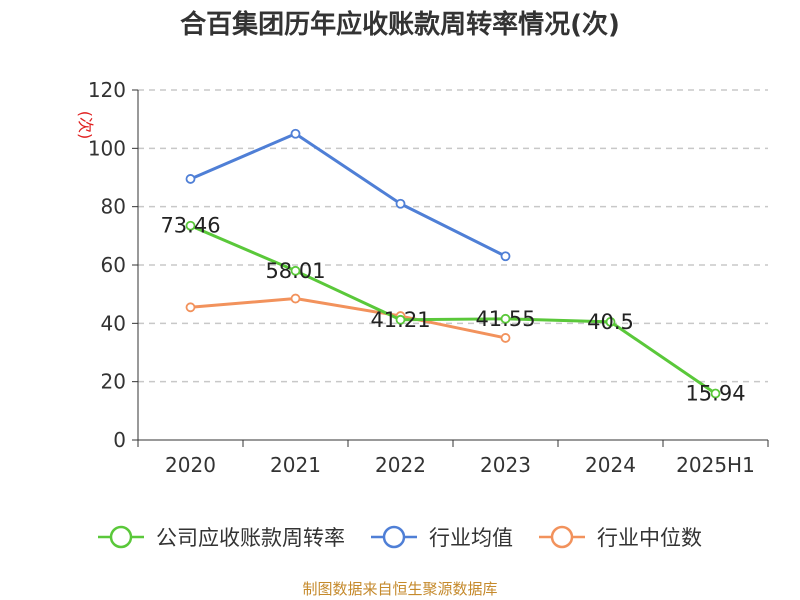  I want to click on data-label: 41.55, so click(505, 319).